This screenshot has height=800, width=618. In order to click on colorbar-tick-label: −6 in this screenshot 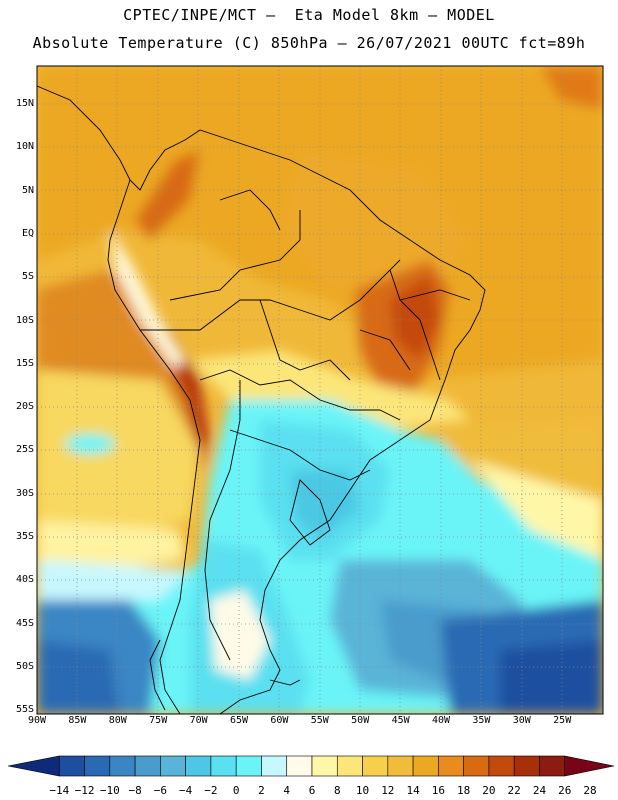, I will do `click(160, 790)`.